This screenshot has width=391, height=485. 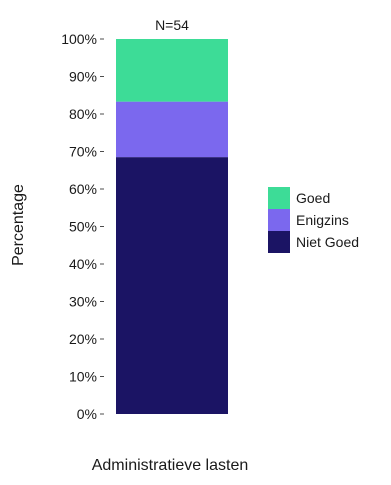 What do you see at coordinates (172, 25) in the screenshot?
I see `bar-annotation: N=54` at bounding box center [172, 25].